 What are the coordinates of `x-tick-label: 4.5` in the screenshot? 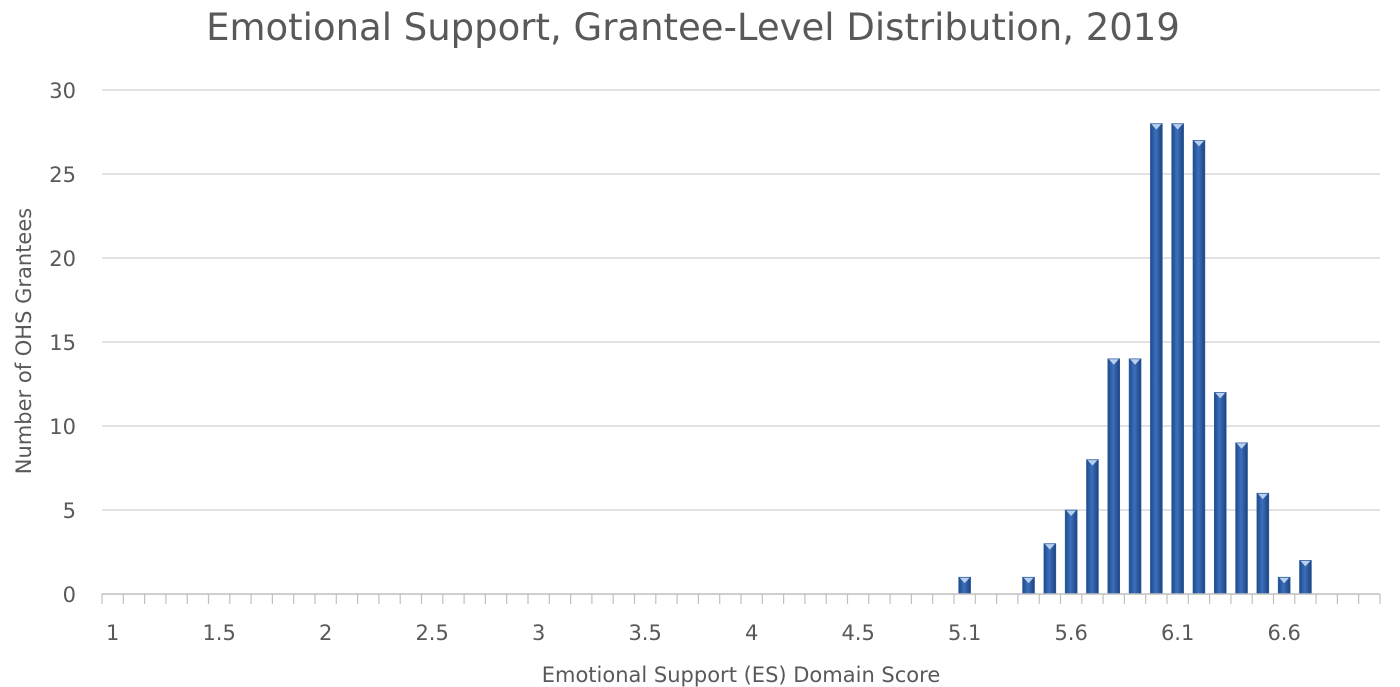 It's located at (857, 633).